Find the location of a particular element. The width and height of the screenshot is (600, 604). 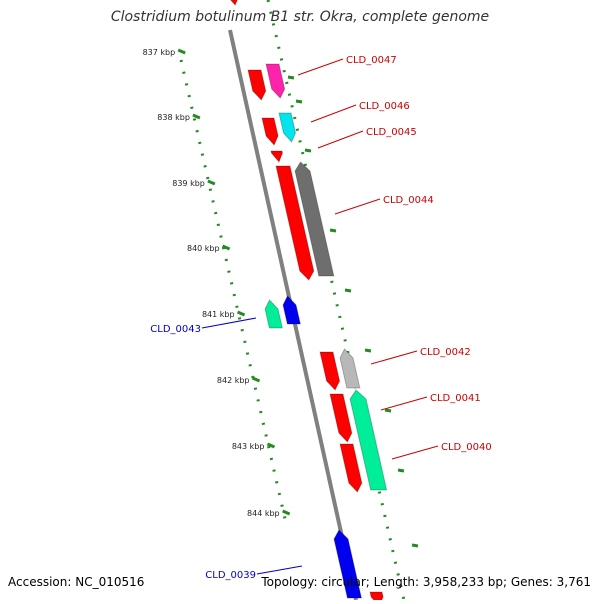

gene-label-CLD_0043: CLD_0043 is located at coordinates (175, 329).